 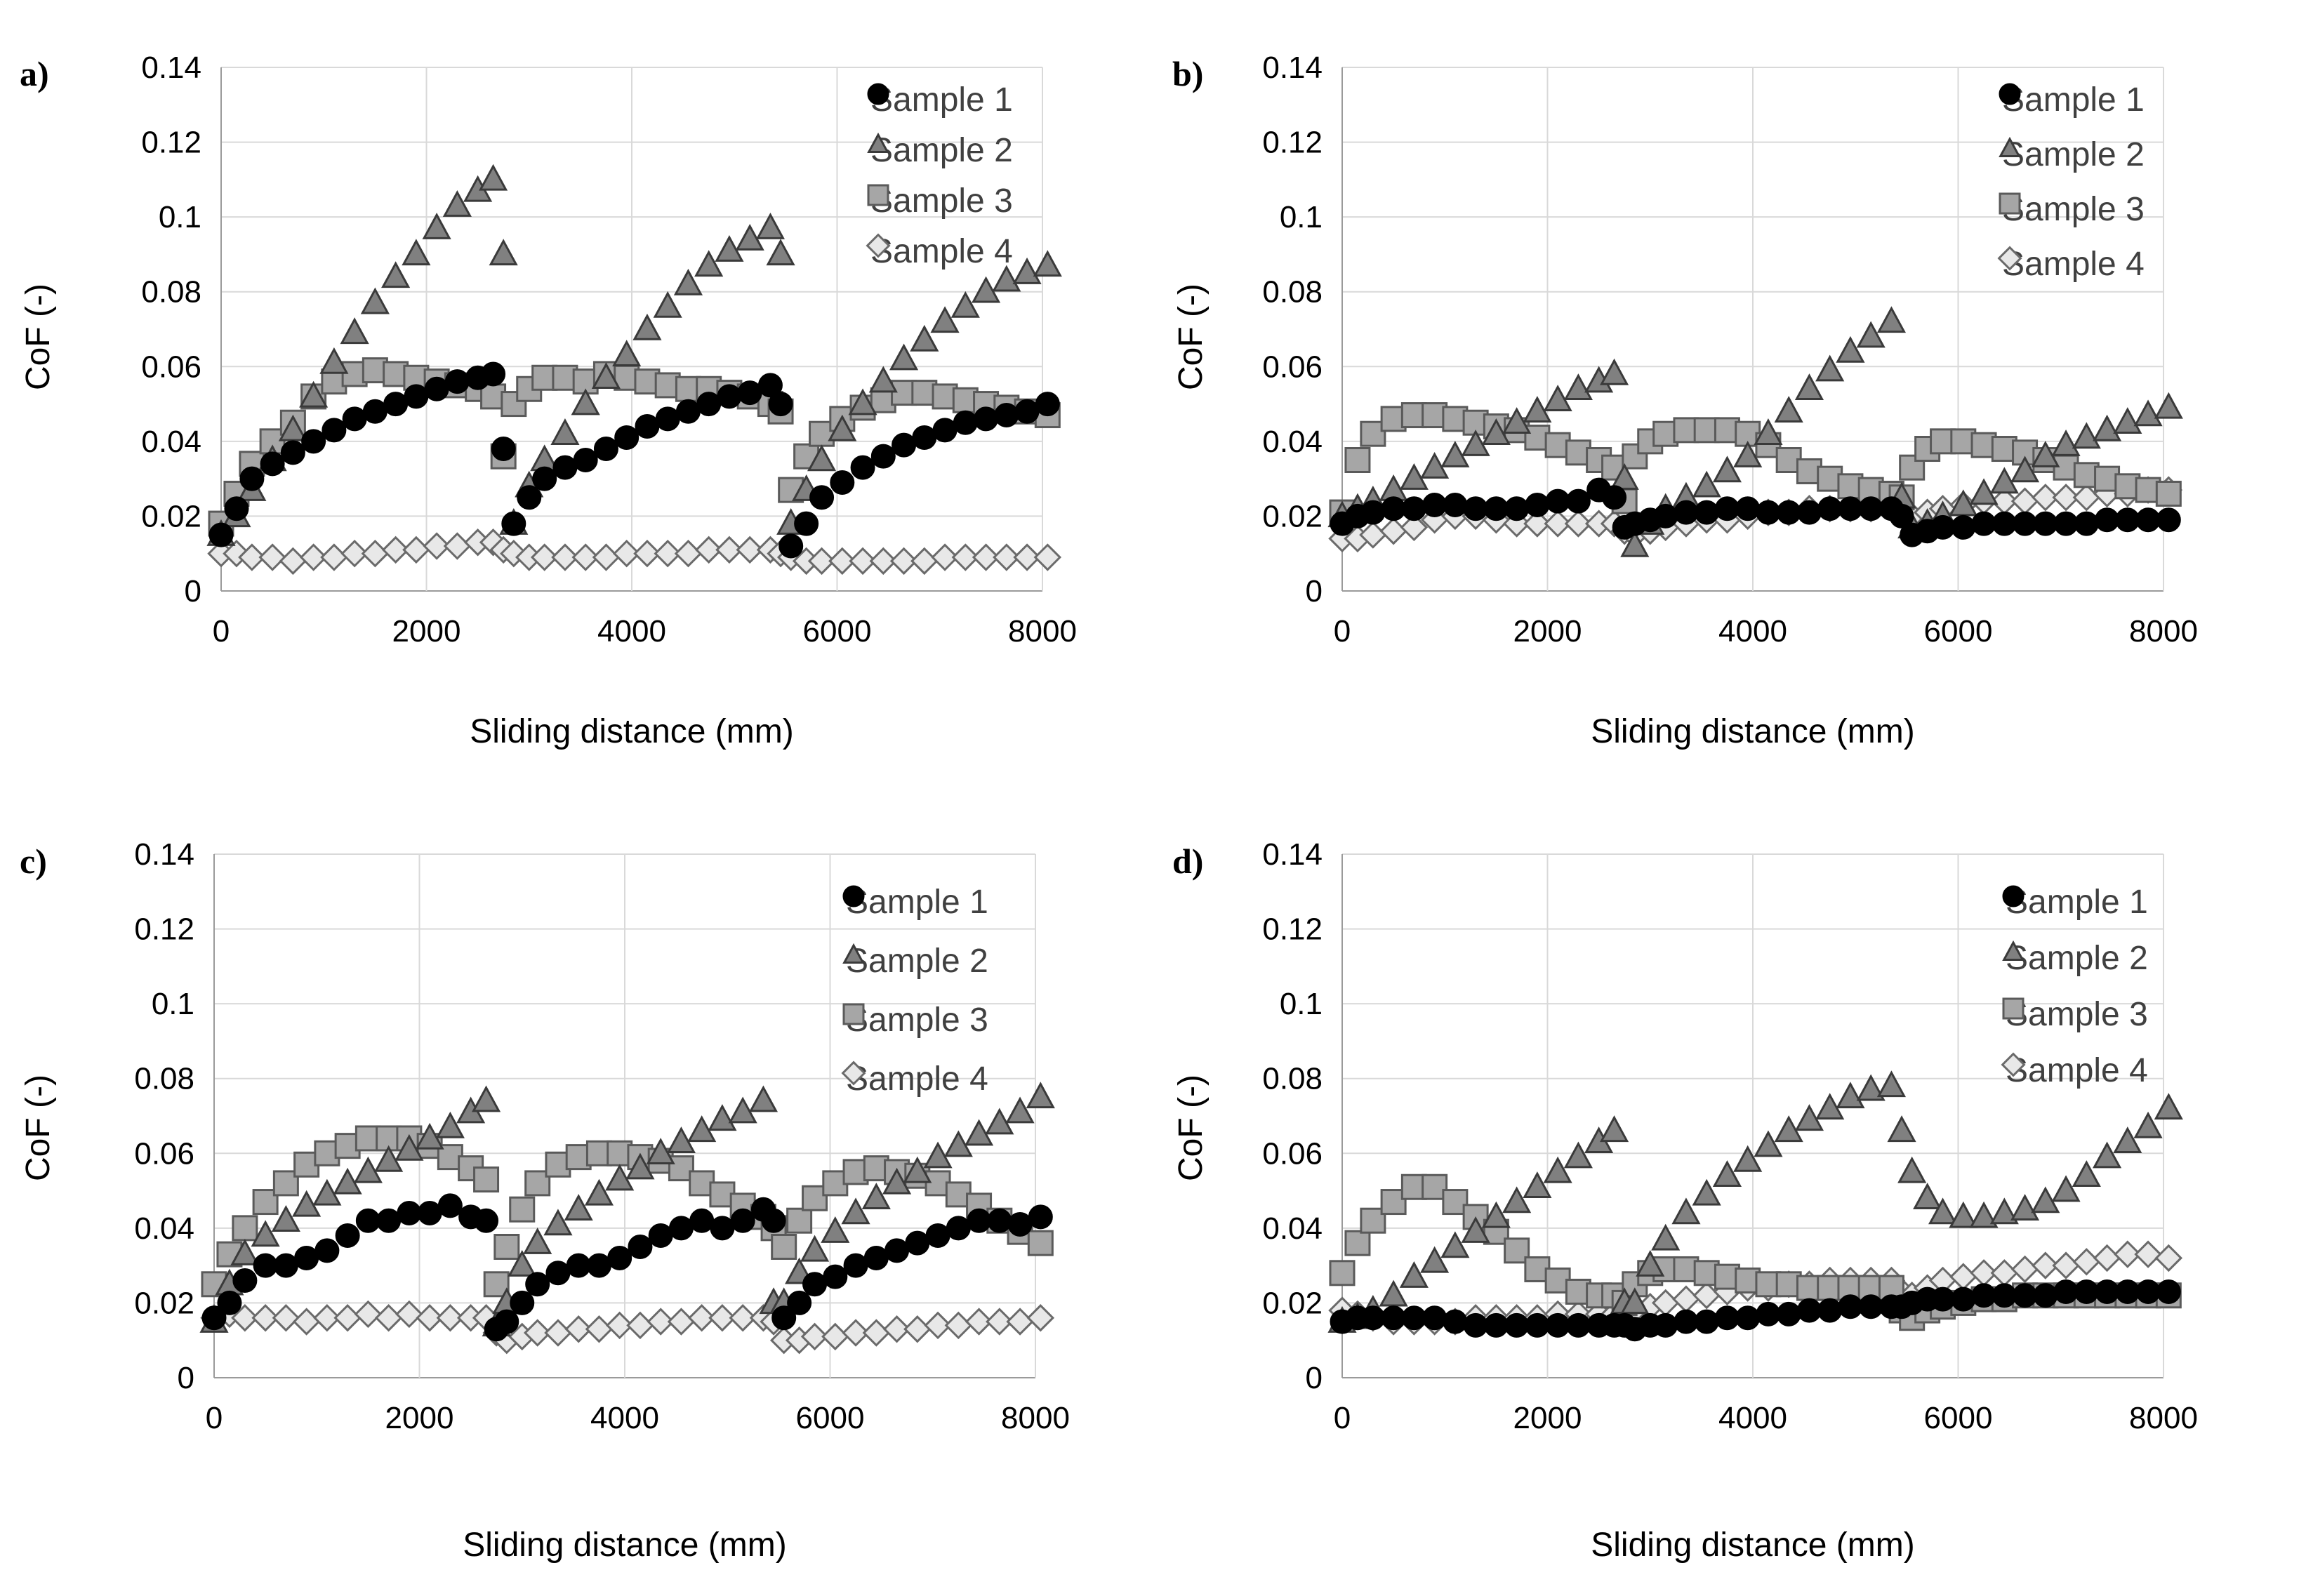 I want to click on legend-item: Sample 4, so click(x=2070, y=264).